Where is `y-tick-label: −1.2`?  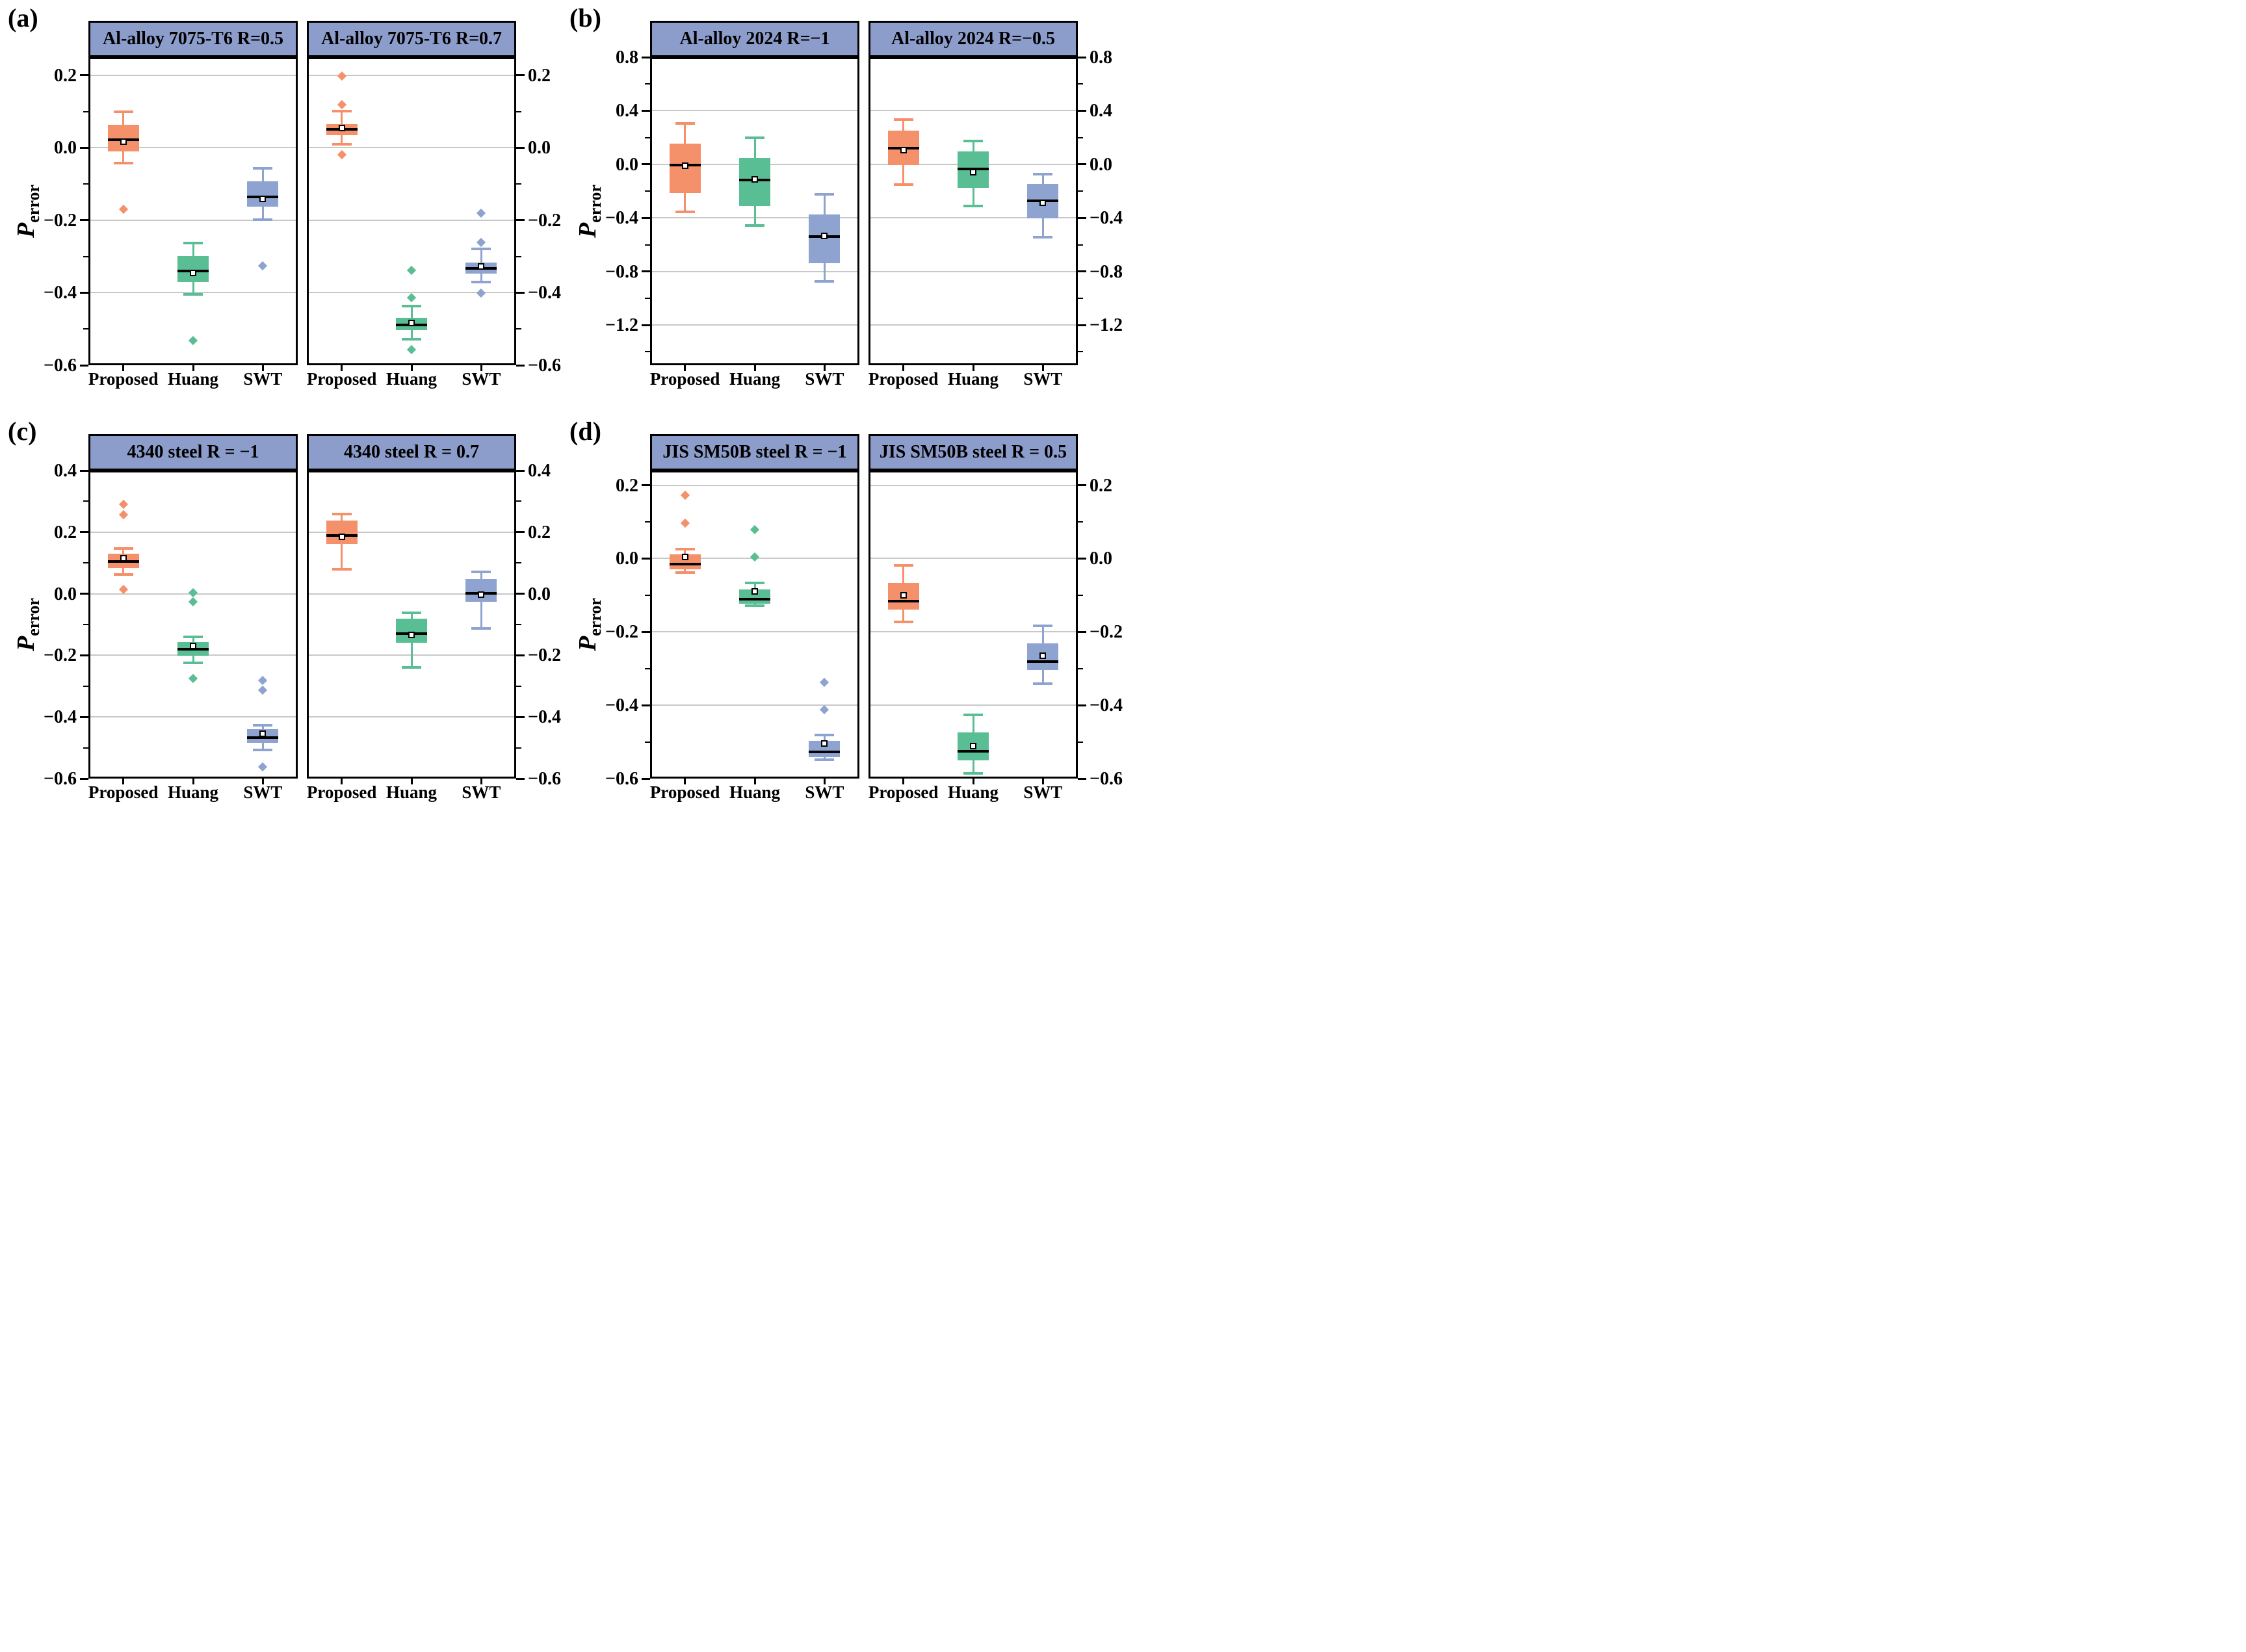 y-tick-label: −1.2 is located at coordinates (1106, 325).